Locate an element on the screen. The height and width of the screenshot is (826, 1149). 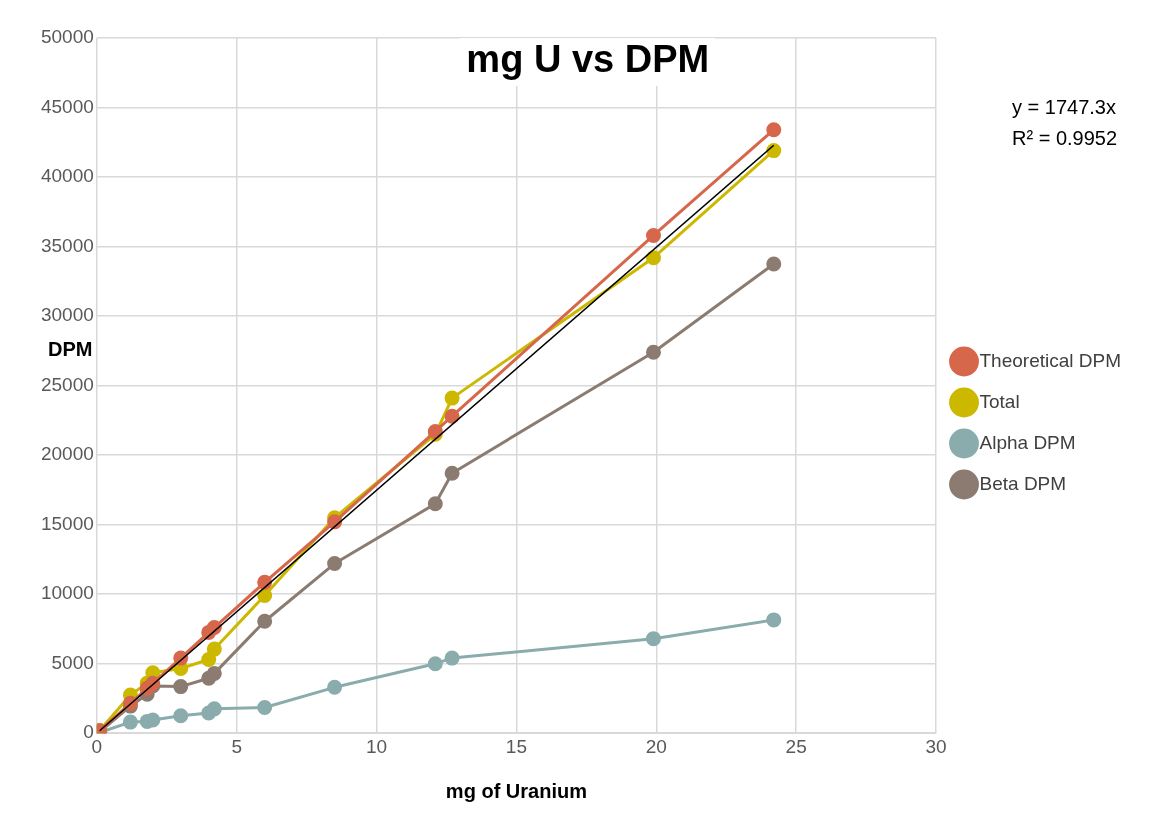
legend-label: Total is located at coordinates (999, 401).